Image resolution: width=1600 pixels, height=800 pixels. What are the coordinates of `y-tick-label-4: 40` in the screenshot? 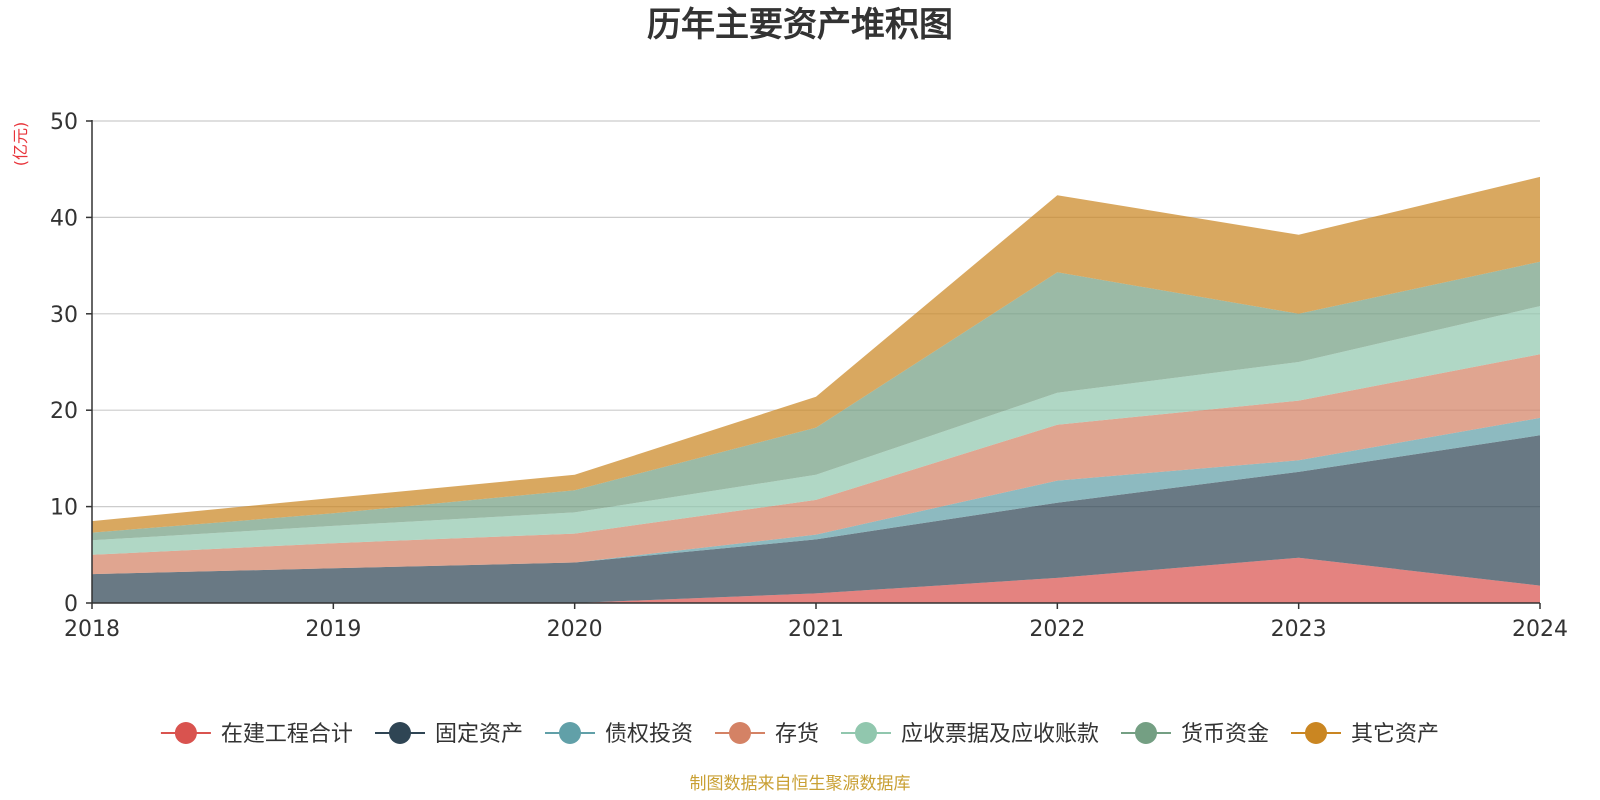 It's located at (64, 218).